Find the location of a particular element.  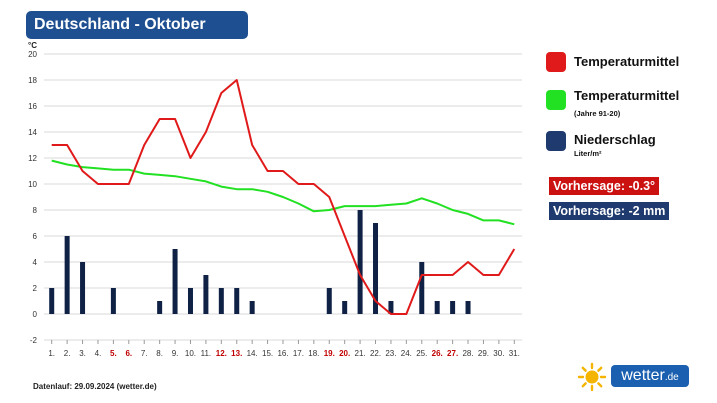

x-tick-label: 5. is located at coordinates (113, 353).